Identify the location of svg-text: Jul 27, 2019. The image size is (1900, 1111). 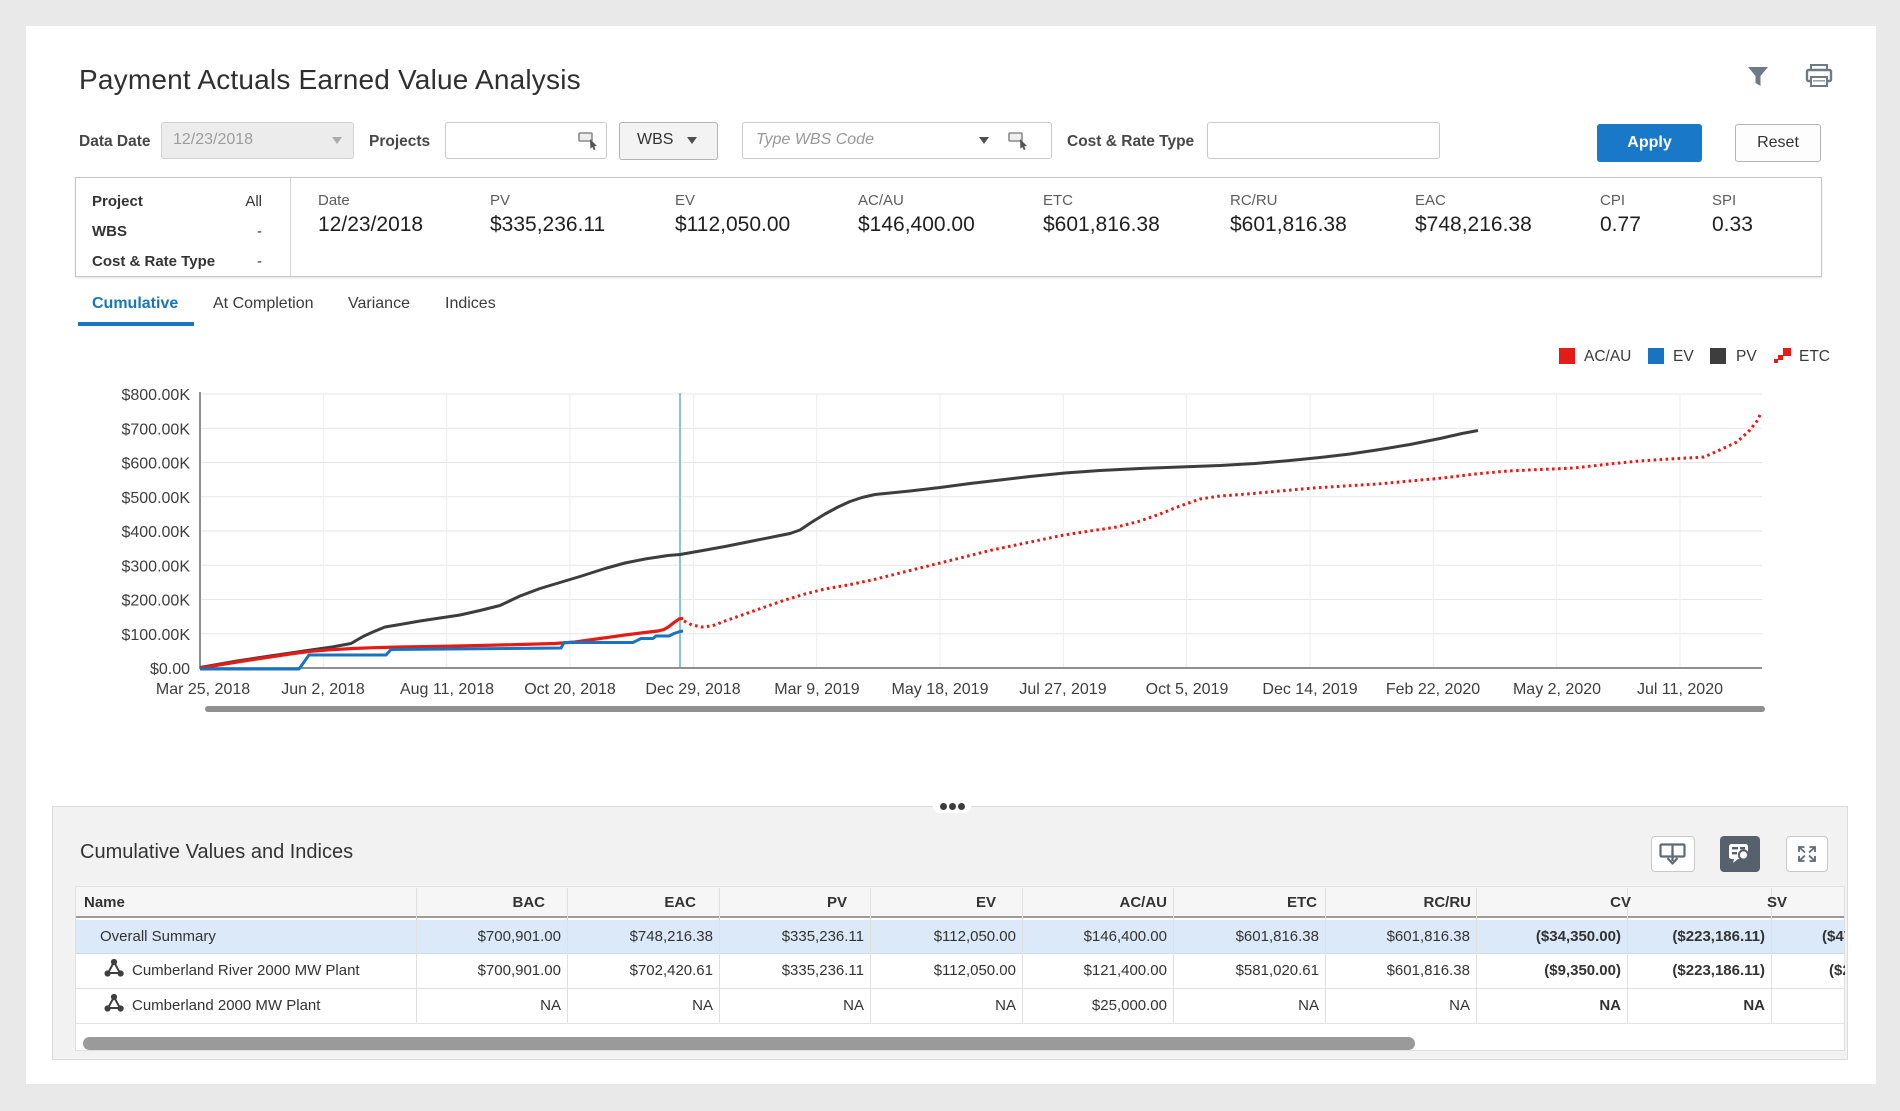
(1062, 689).